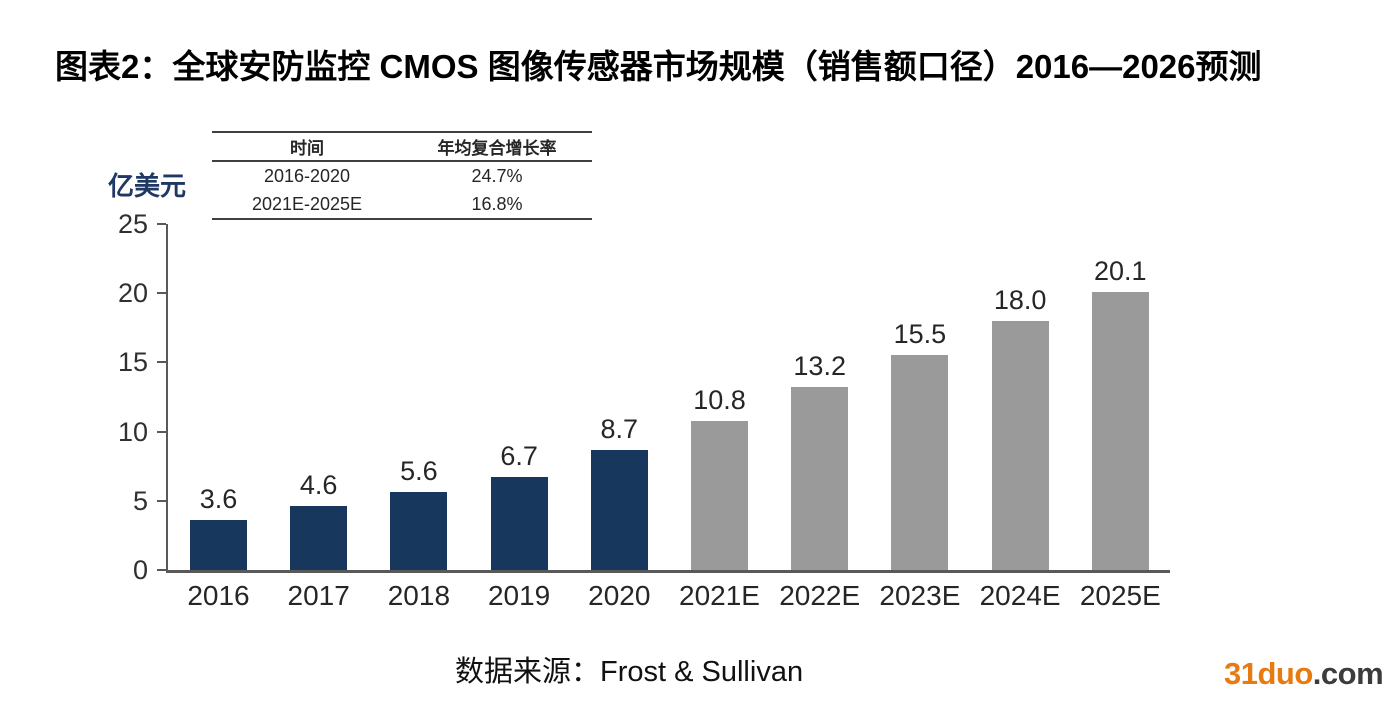 Image resolution: width=1386 pixels, height=701 pixels. Describe the element at coordinates (497, 175) in the screenshot. I see `cagr-table-cell-cagr: 24.7%` at that location.